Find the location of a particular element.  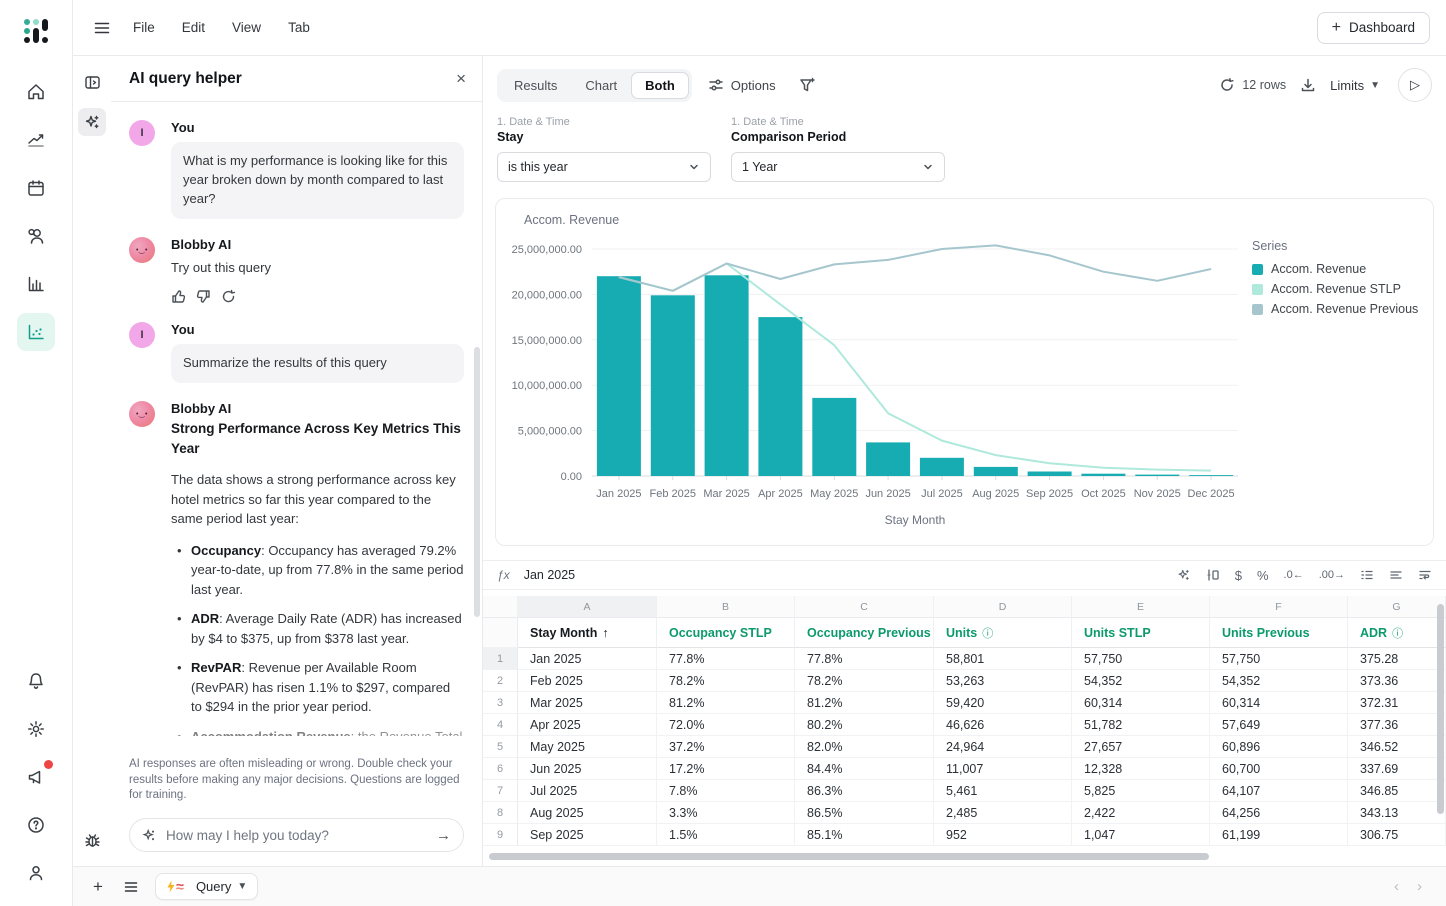

send-button: → is located at coordinates (443, 835).